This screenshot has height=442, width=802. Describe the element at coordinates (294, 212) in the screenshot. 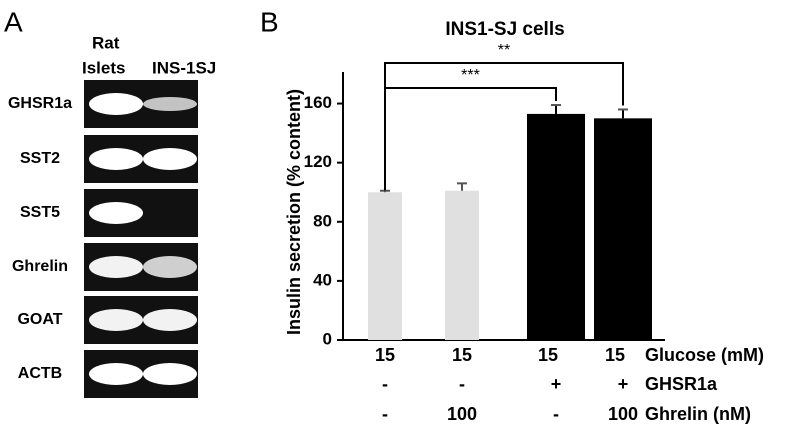

I see `y-axis-label: Insulin secretion (% content)` at that location.